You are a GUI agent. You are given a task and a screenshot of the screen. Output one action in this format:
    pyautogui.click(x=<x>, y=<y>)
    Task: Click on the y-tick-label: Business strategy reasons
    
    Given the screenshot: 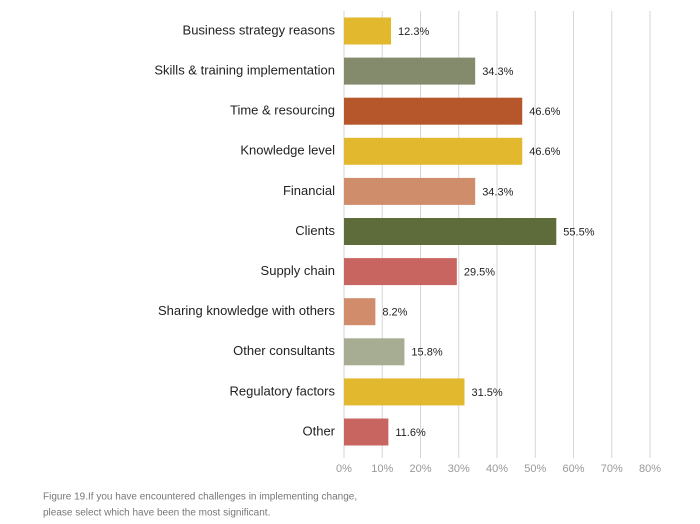 What is the action you would take?
    pyautogui.click(x=259, y=29)
    